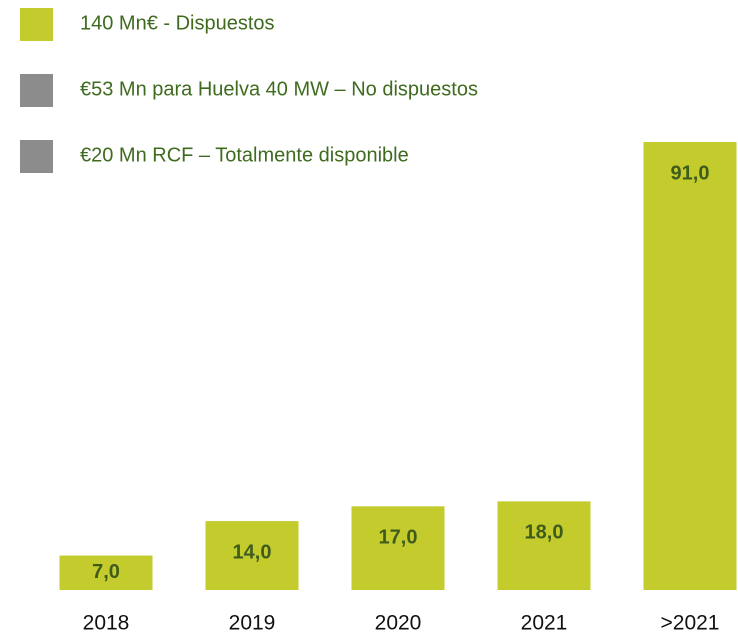 The height and width of the screenshot is (641, 738). I want to click on value-label: 91,0, so click(690, 173).